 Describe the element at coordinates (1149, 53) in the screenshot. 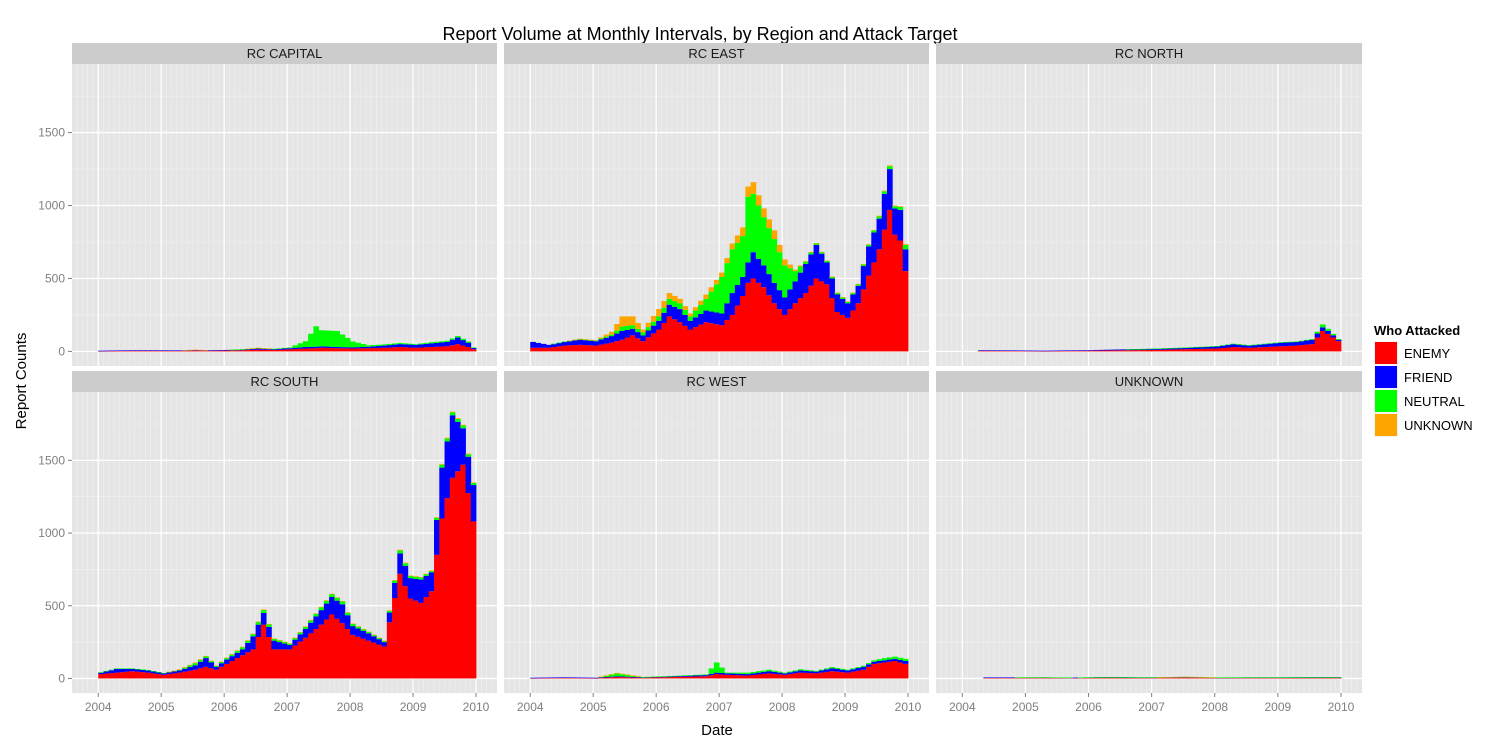

I see `strip-rc-north` at that location.